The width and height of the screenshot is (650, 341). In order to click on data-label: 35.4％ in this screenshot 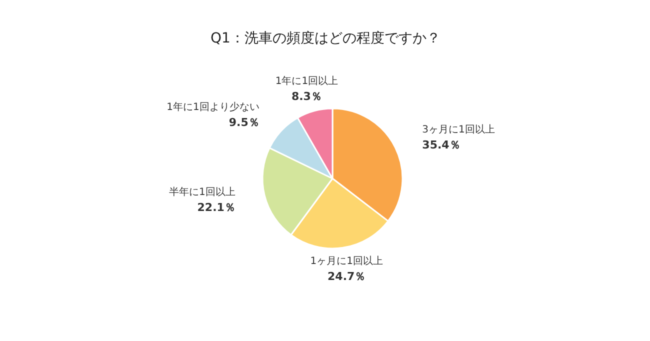, I will do `click(441, 145)`.